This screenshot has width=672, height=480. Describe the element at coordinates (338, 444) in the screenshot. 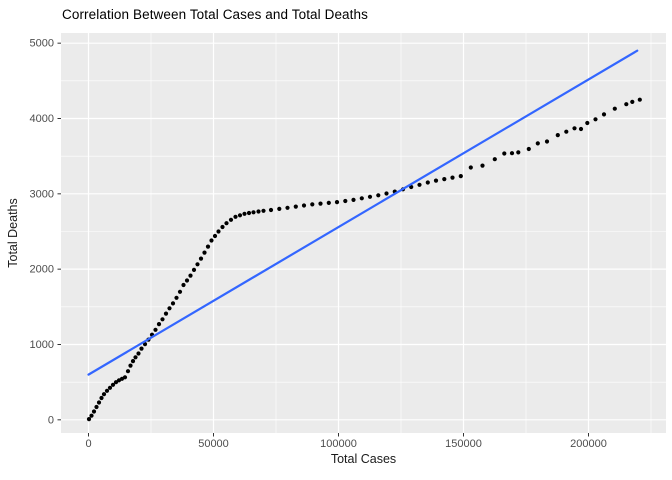

I see `x-tick-label: 100000` at that location.